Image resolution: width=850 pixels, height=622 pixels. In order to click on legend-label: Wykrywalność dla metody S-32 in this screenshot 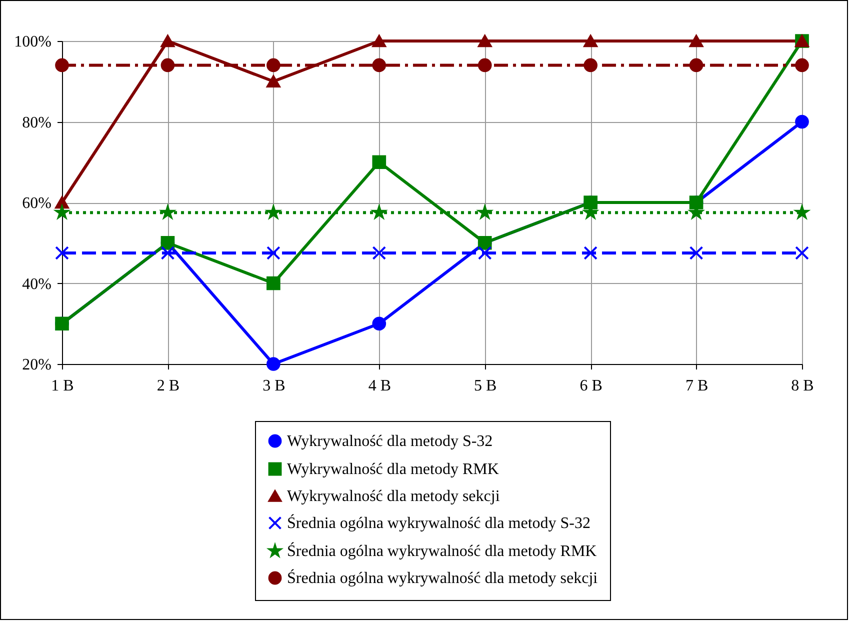, I will do `click(390, 441)`.